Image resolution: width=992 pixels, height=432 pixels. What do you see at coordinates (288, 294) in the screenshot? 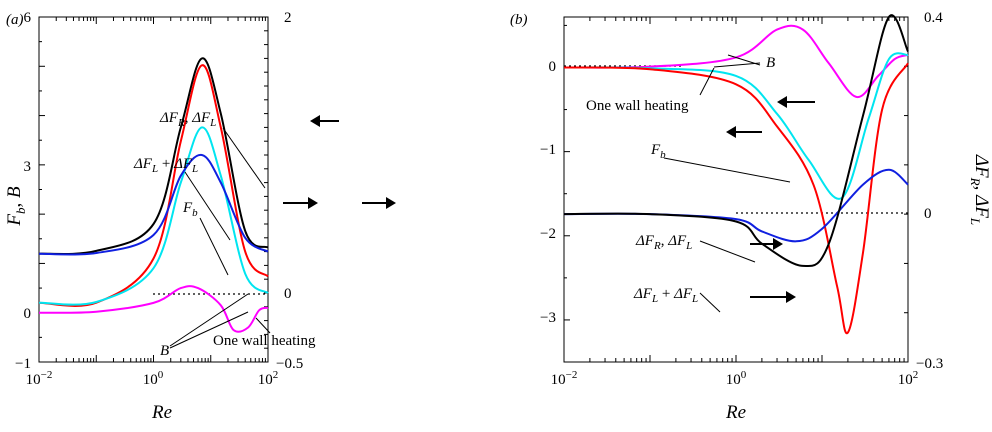
I see `a-ytick-right-0: 0` at bounding box center [288, 294].